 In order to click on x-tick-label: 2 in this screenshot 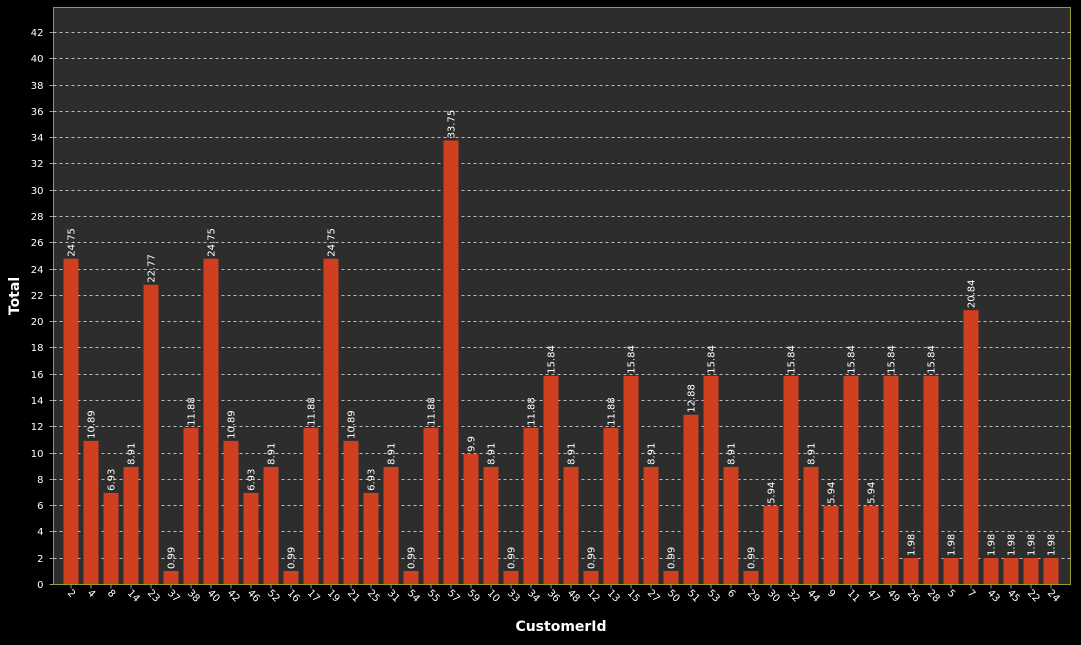, I will do `click(71, 594)`.